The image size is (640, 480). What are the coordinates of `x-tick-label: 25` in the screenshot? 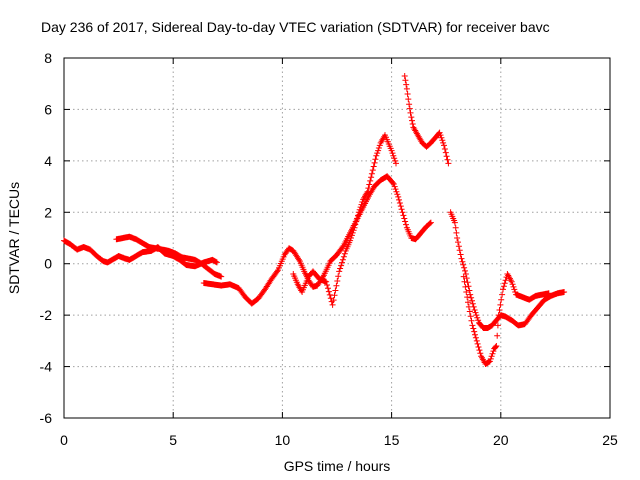 It's located at (610, 440).